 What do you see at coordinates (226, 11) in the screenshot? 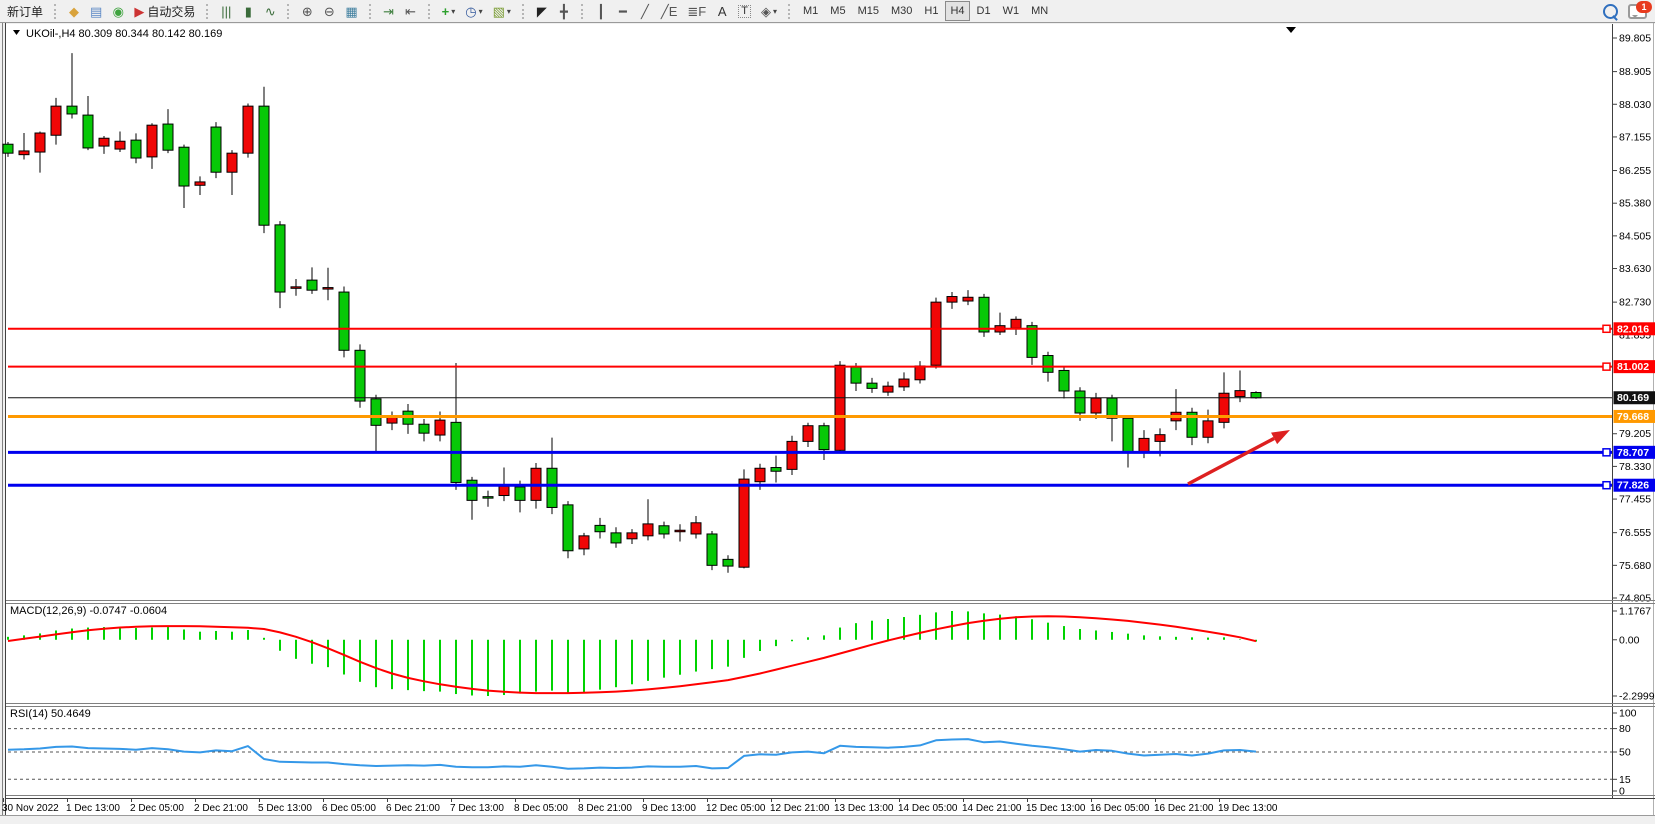
I see `bar-chart-icon: |||` at bounding box center [226, 11].